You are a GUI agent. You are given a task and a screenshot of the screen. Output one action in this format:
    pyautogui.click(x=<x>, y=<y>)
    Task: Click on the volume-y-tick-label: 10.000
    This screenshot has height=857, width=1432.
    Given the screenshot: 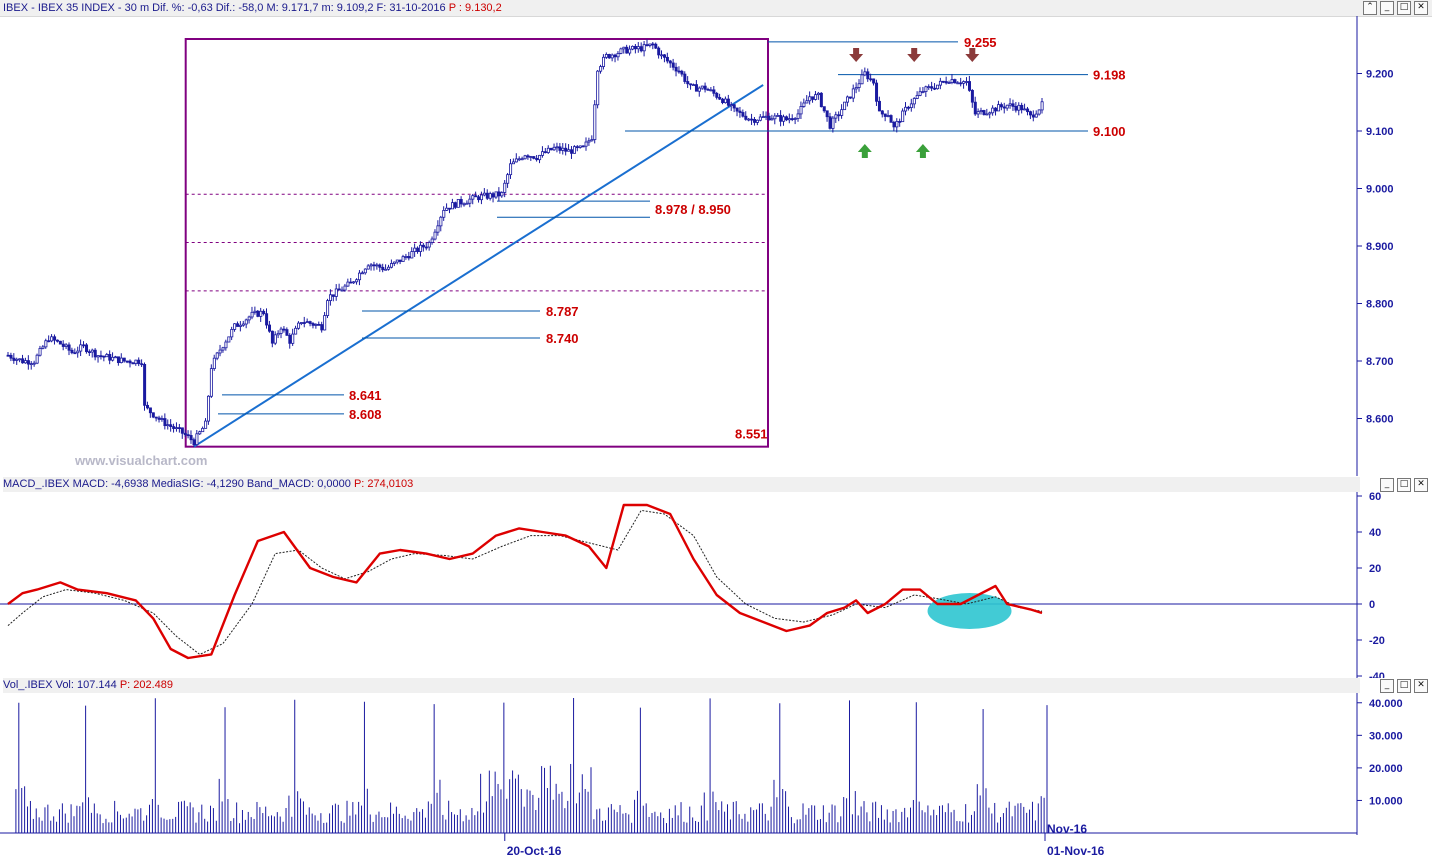 What is the action you would take?
    pyautogui.click(x=1386, y=801)
    